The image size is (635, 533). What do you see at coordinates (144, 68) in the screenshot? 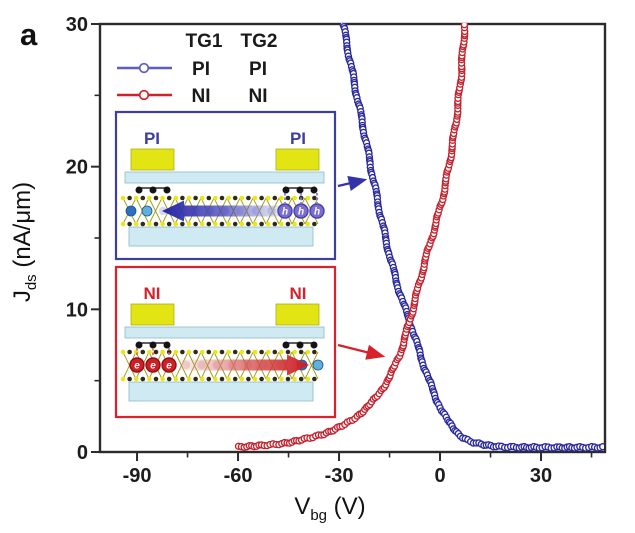
I see `legend-marker-pi-icon` at bounding box center [144, 68].